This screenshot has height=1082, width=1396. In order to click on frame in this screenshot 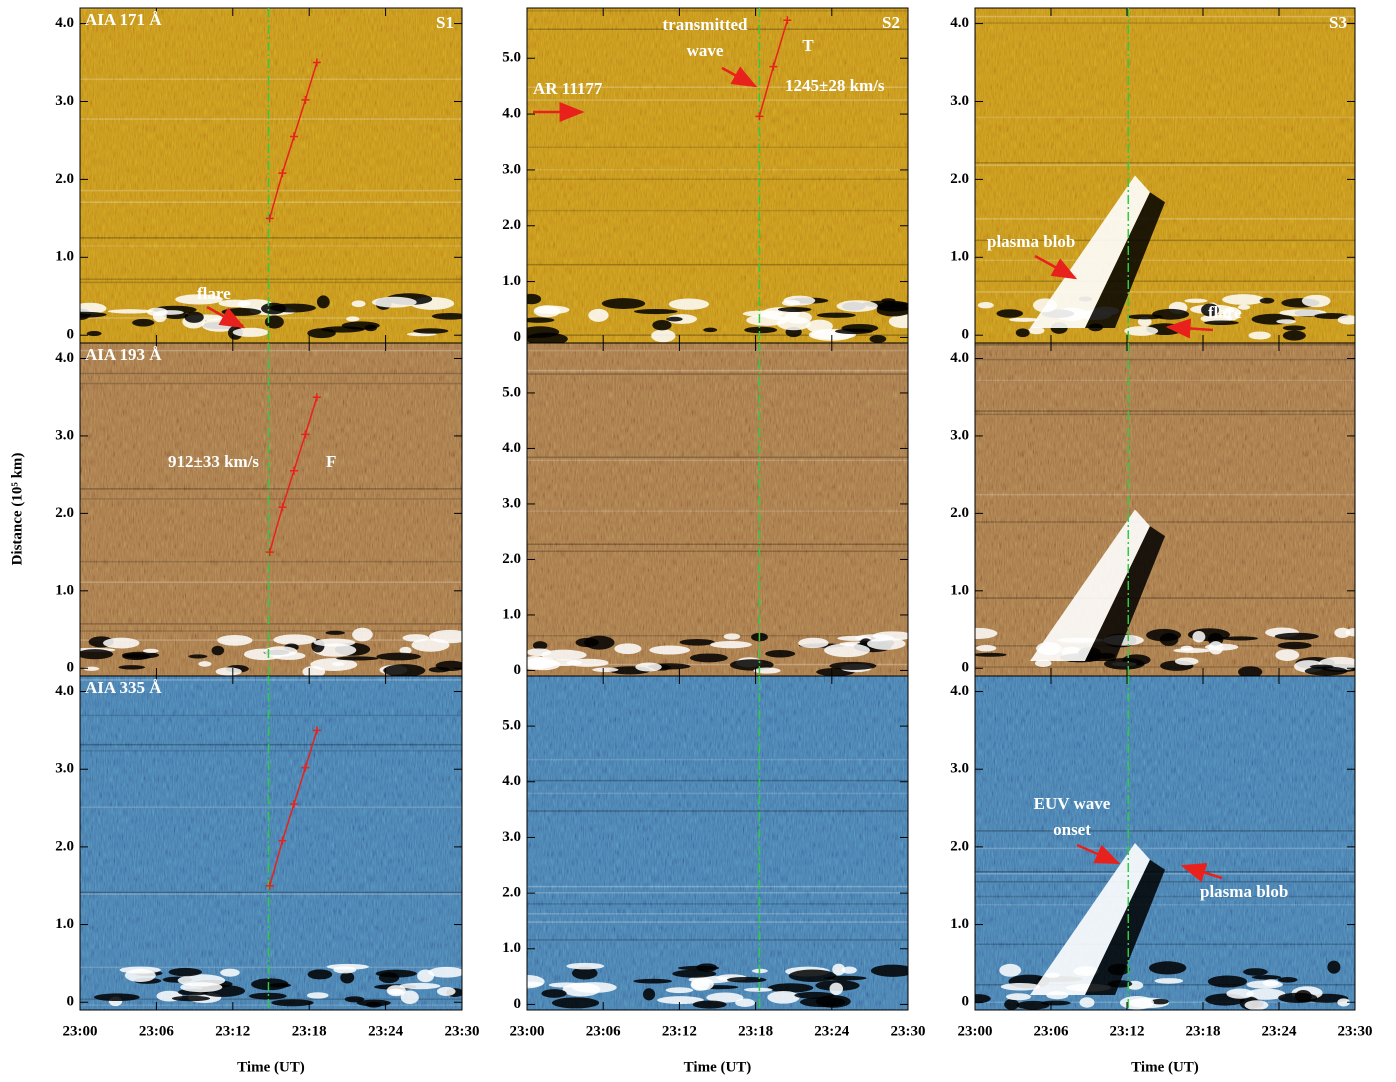, I will do `click(1165, 843)`.